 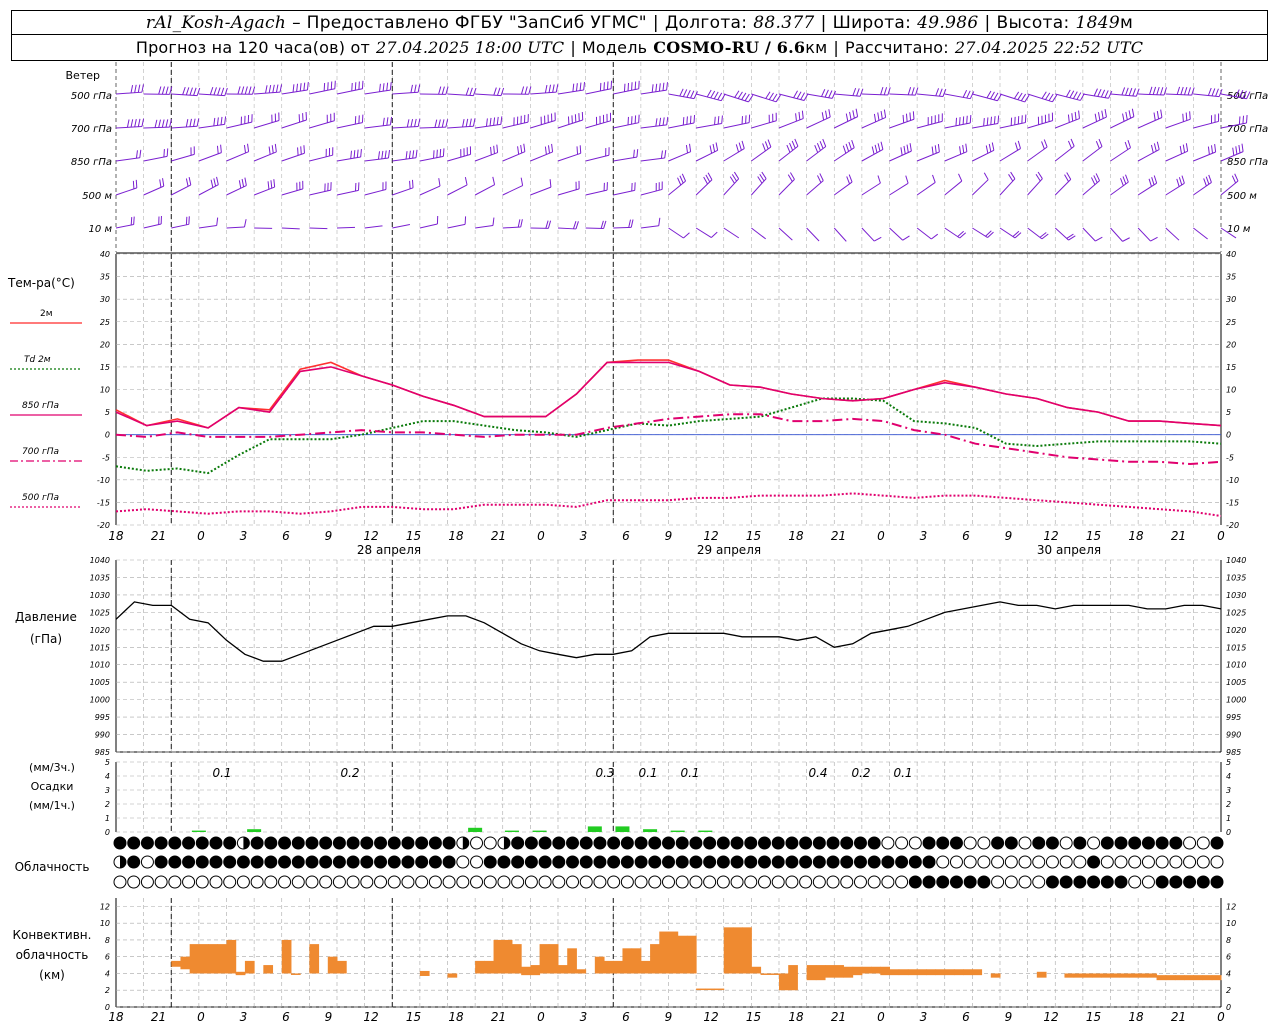 I want to click on lat-value: 49.986, so click(x=948, y=22).